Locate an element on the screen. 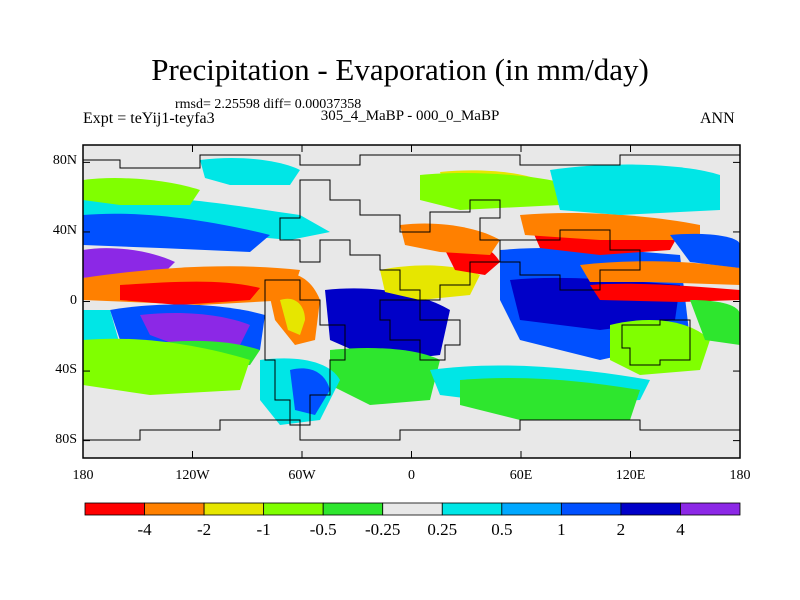 The width and height of the screenshot is (800, 600). field-far-south-green is located at coordinates (166, 366).